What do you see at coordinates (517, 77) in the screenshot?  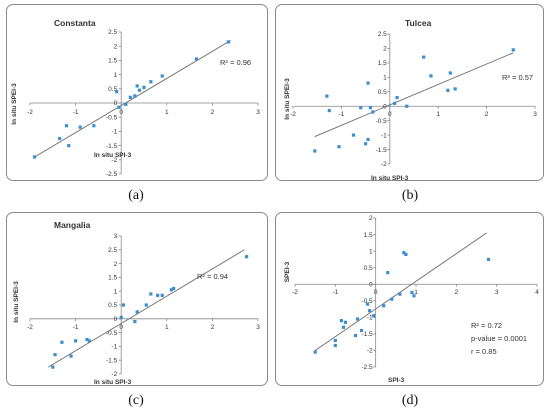 I see `annotation: R² = 0.57` at bounding box center [517, 77].